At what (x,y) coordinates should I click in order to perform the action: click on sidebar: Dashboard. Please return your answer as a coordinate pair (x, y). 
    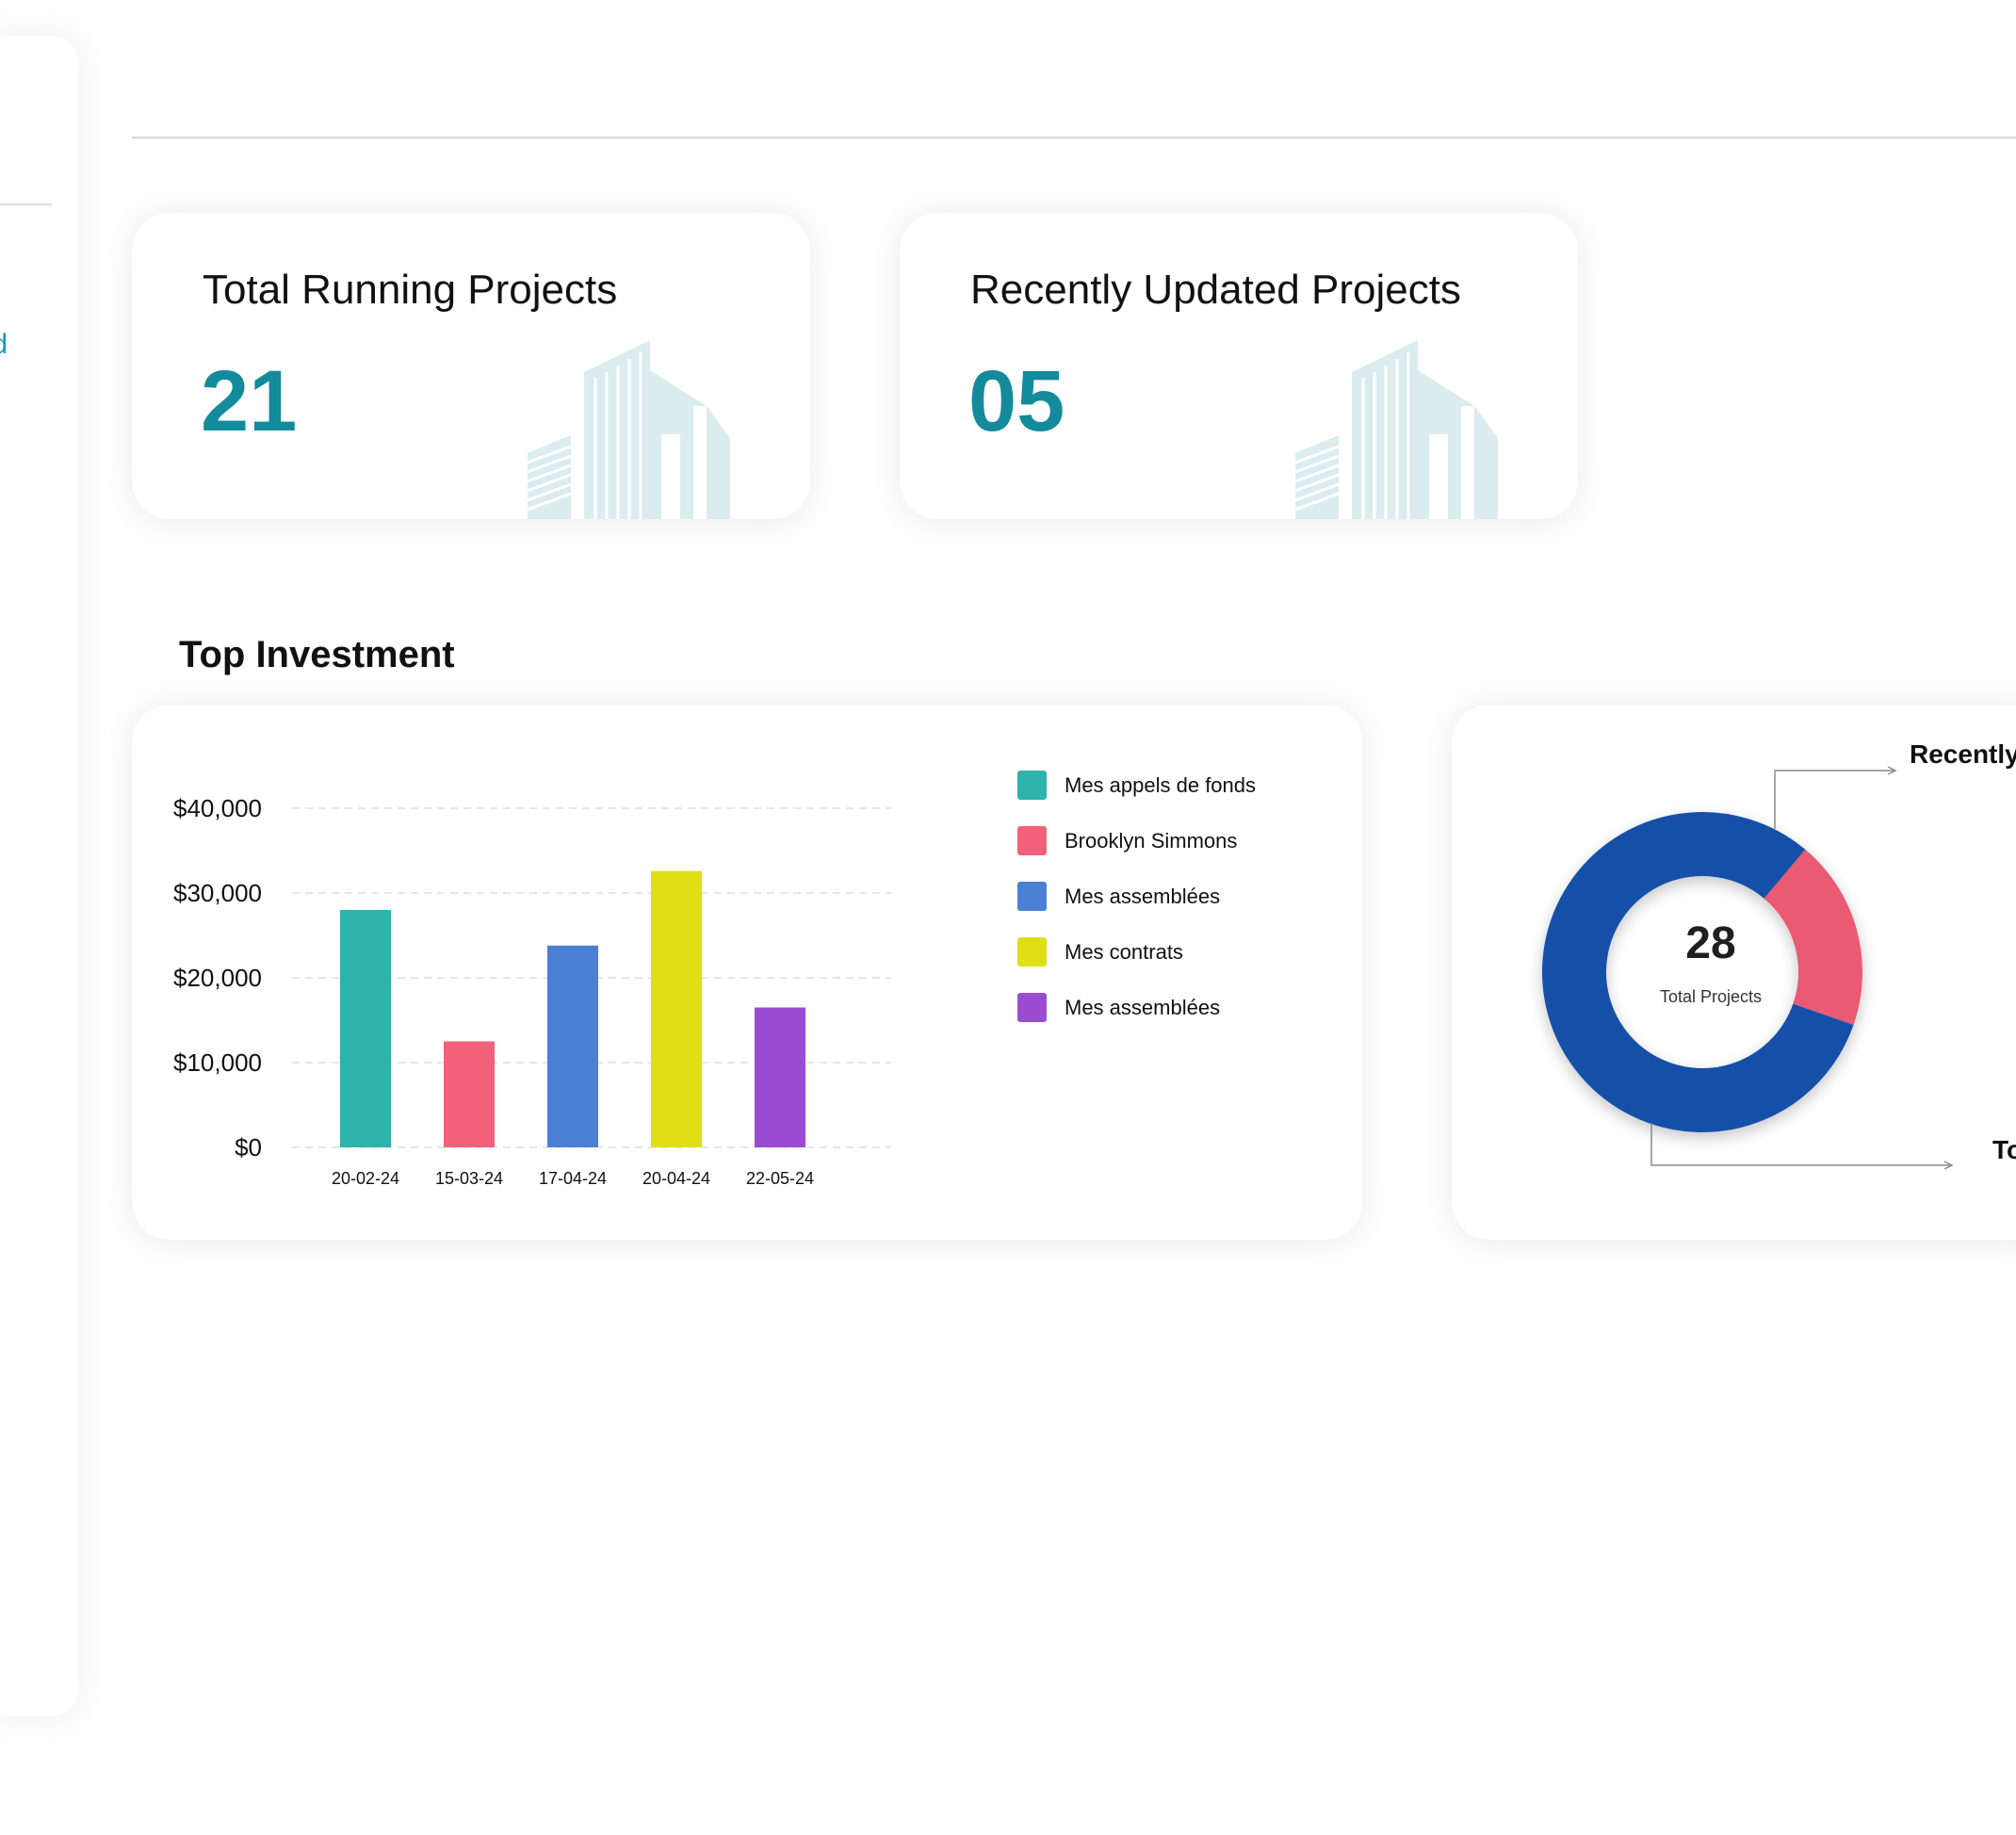
    Looking at the image, I should click on (39, 876).